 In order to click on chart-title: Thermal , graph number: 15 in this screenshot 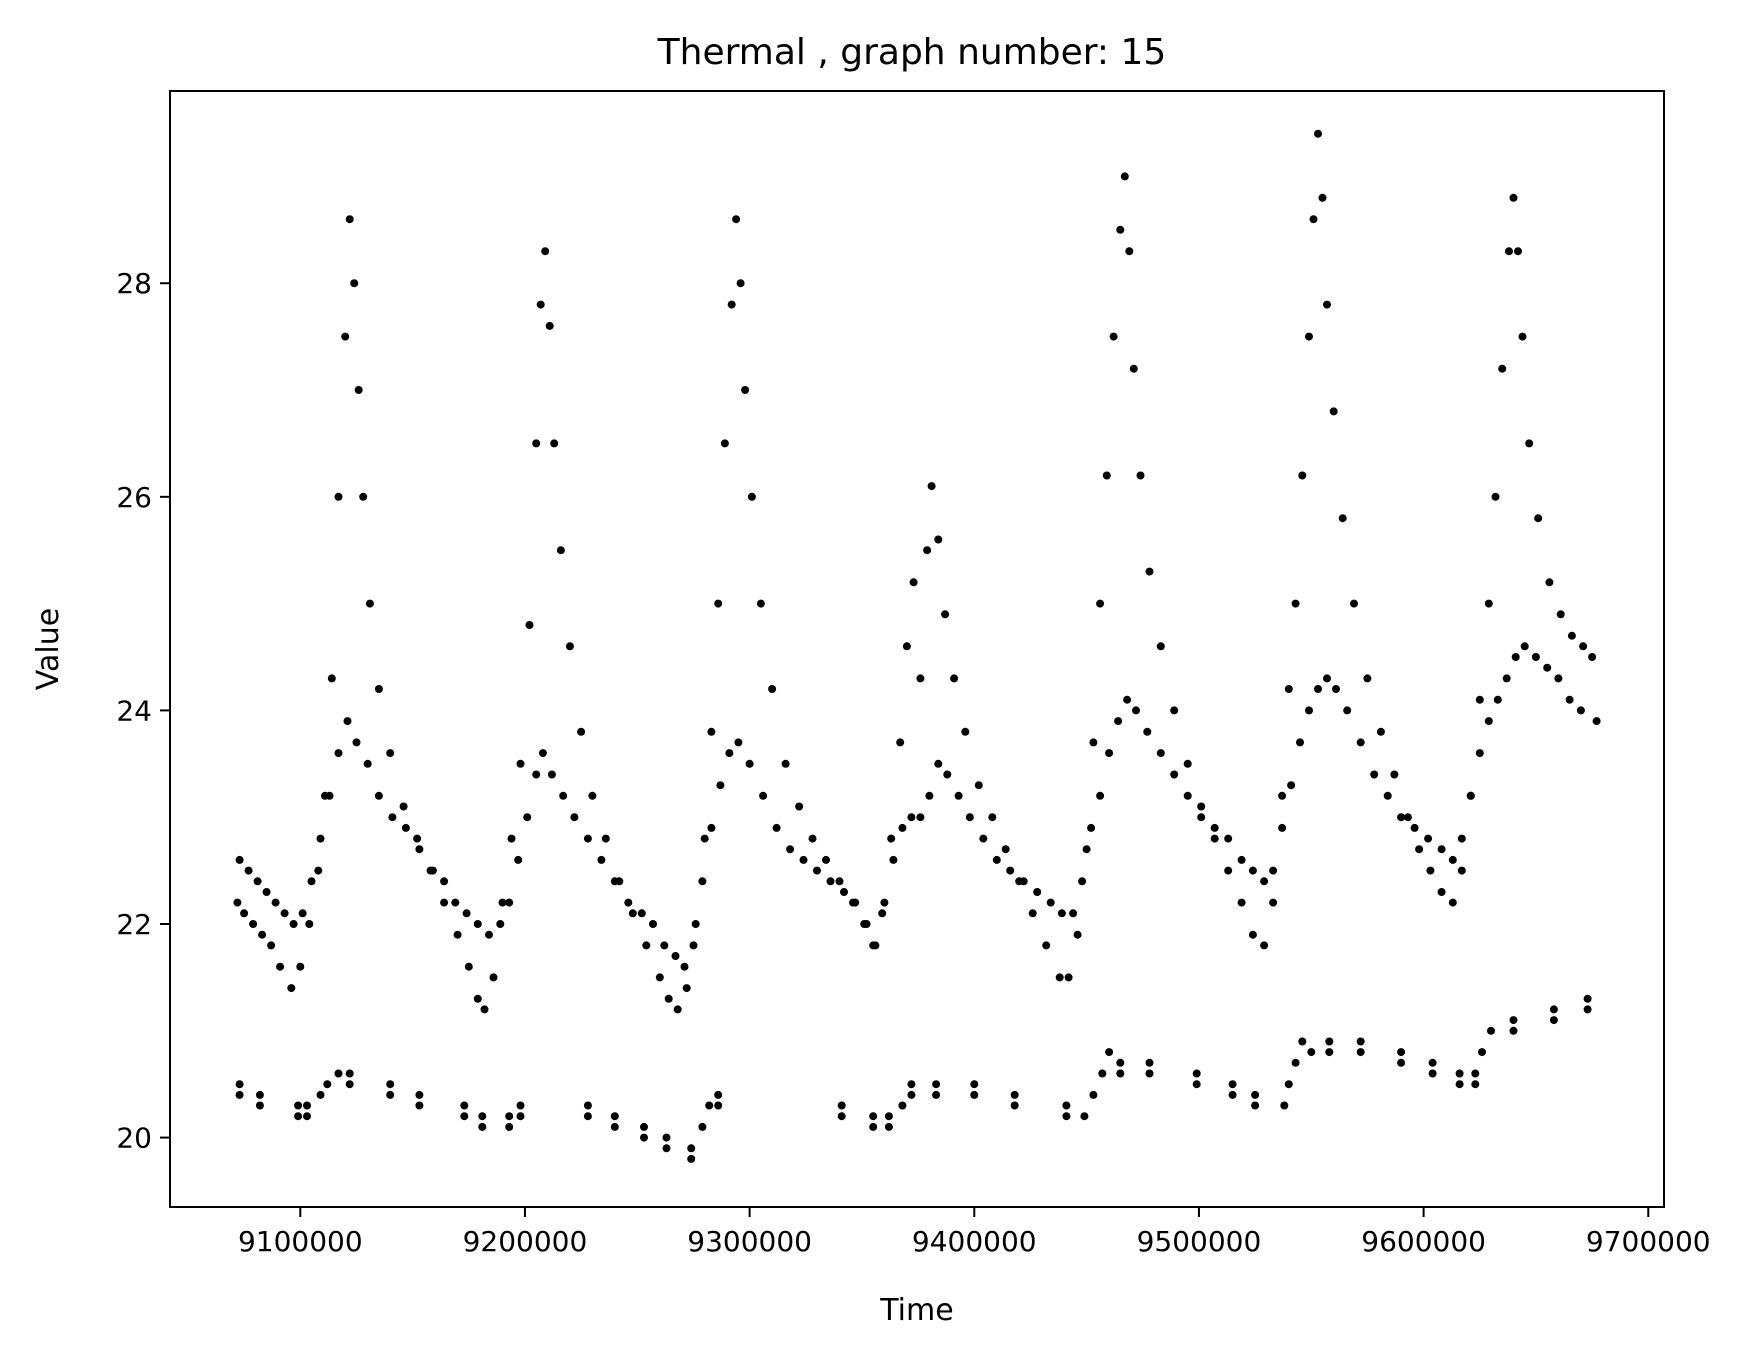, I will do `click(912, 52)`.